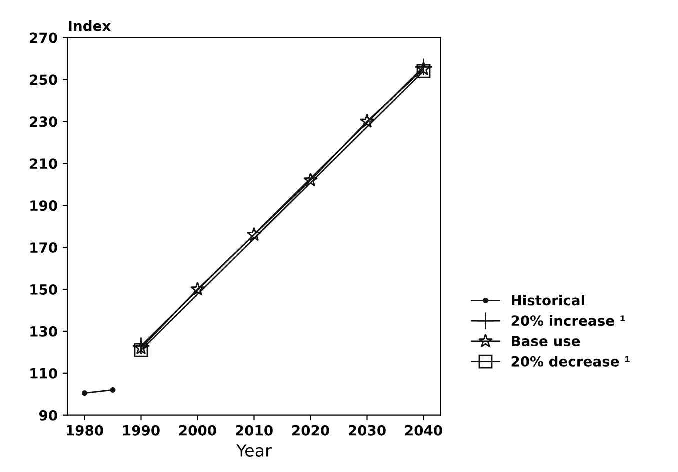 The image size is (678, 472). I want to click on x-tick-label: 1980, so click(85, 430).